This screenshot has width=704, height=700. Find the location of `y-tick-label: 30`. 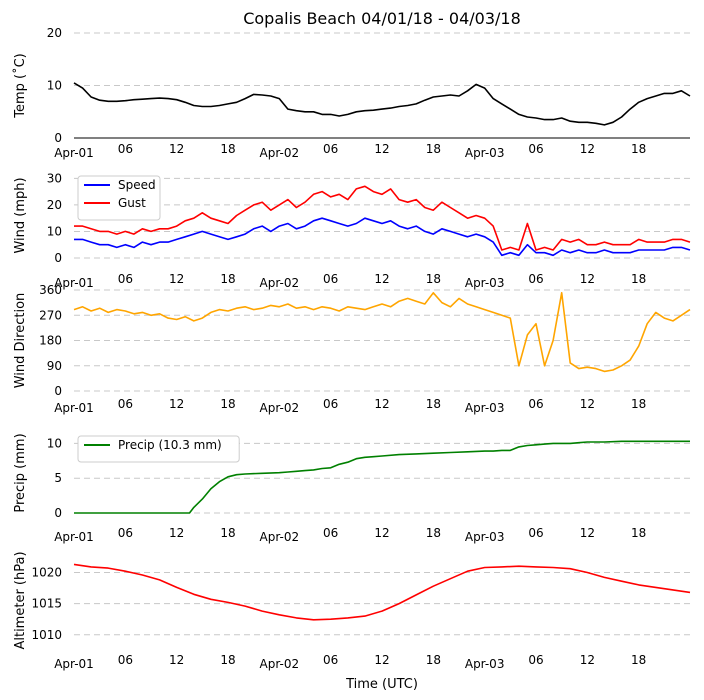

y-tick-label: 30 is located at coordinates (54, 178).